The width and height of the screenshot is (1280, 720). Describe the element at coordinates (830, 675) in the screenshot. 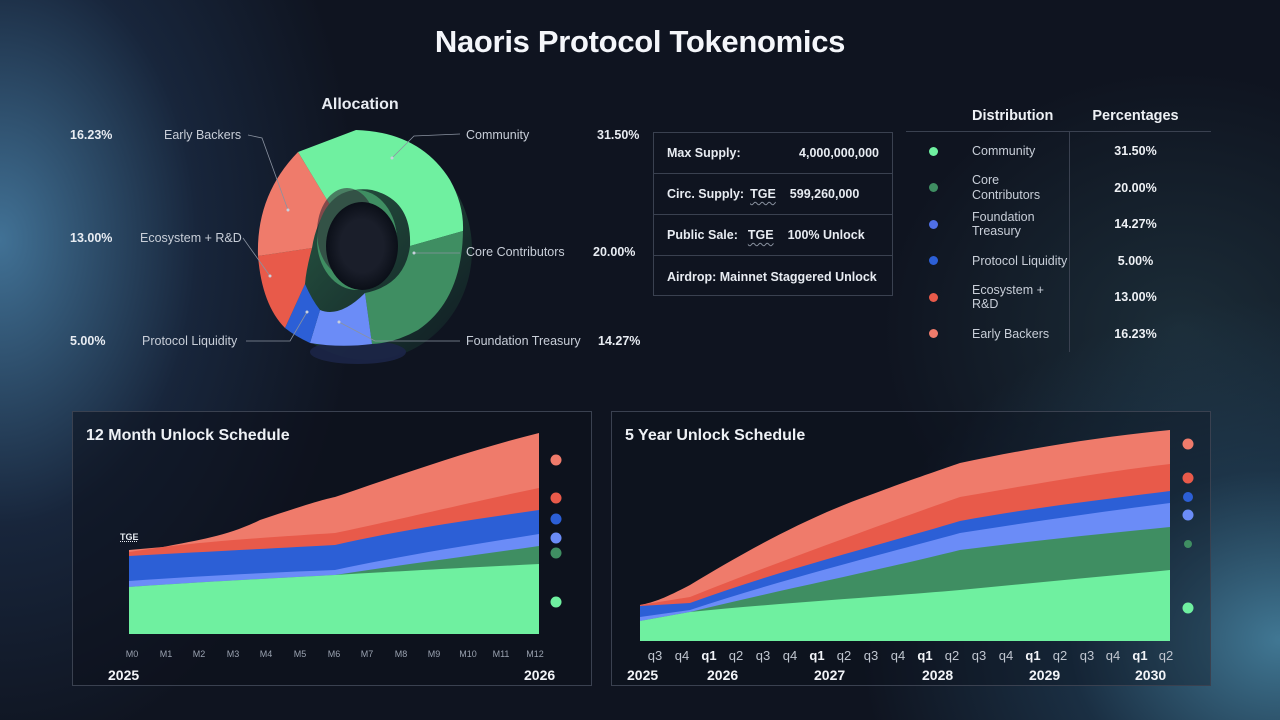

I see `year-label: 2027` at that location.